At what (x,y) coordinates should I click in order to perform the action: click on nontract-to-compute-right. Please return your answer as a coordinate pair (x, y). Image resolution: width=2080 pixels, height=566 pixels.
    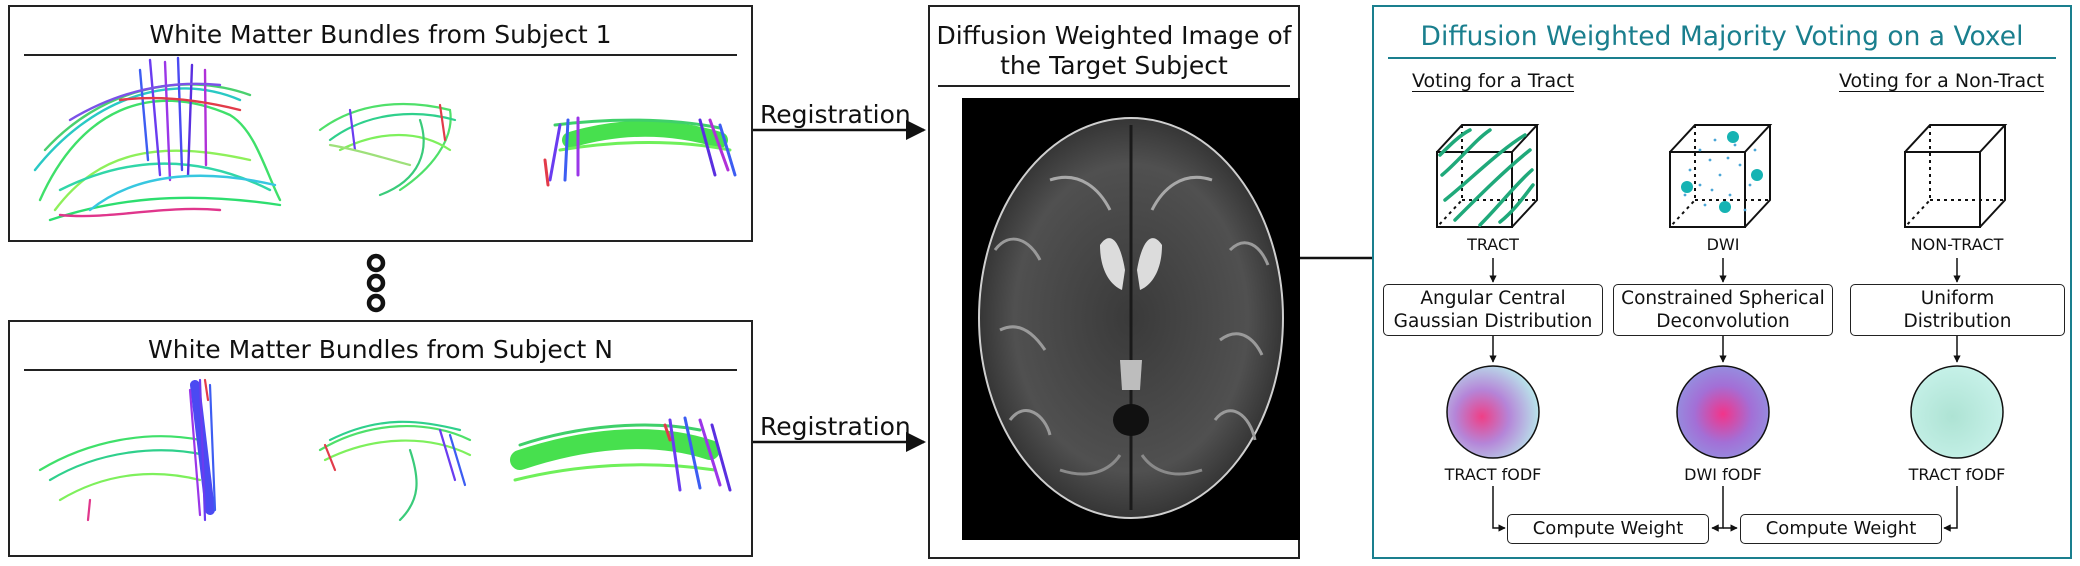
    Looking at the image, I should click on (1950, 509).